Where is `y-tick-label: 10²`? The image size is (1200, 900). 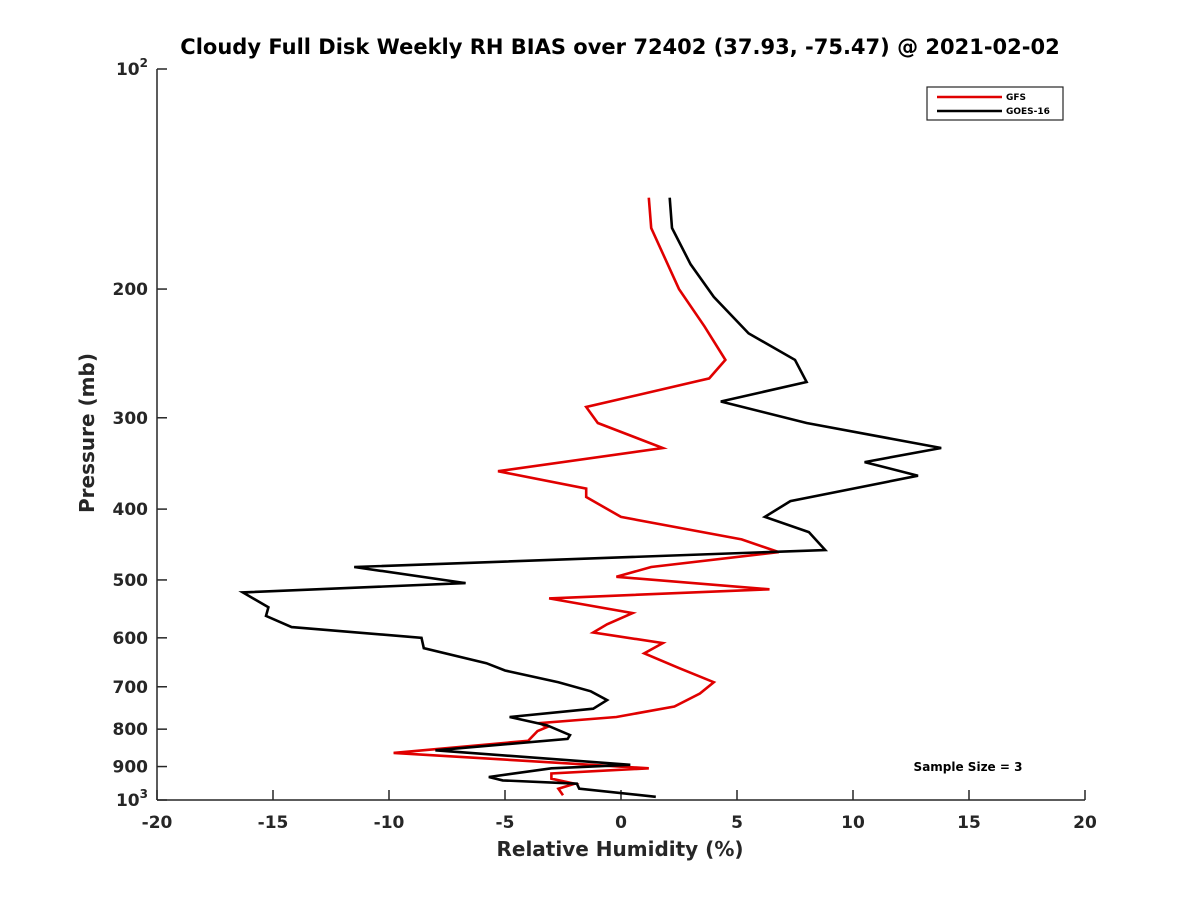
y-tick-label: 10² is located at coordinates (132, 68).